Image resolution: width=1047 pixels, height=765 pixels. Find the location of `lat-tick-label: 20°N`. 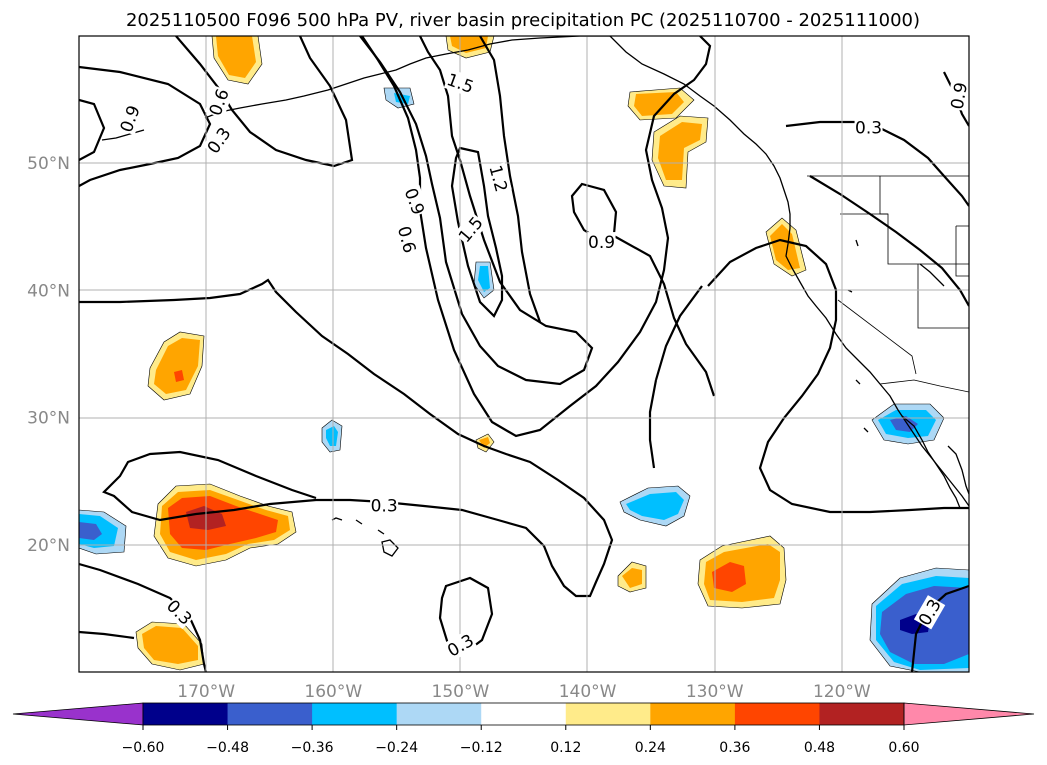

lat-tick-label: 20°N is located at coordinates (48, 546).